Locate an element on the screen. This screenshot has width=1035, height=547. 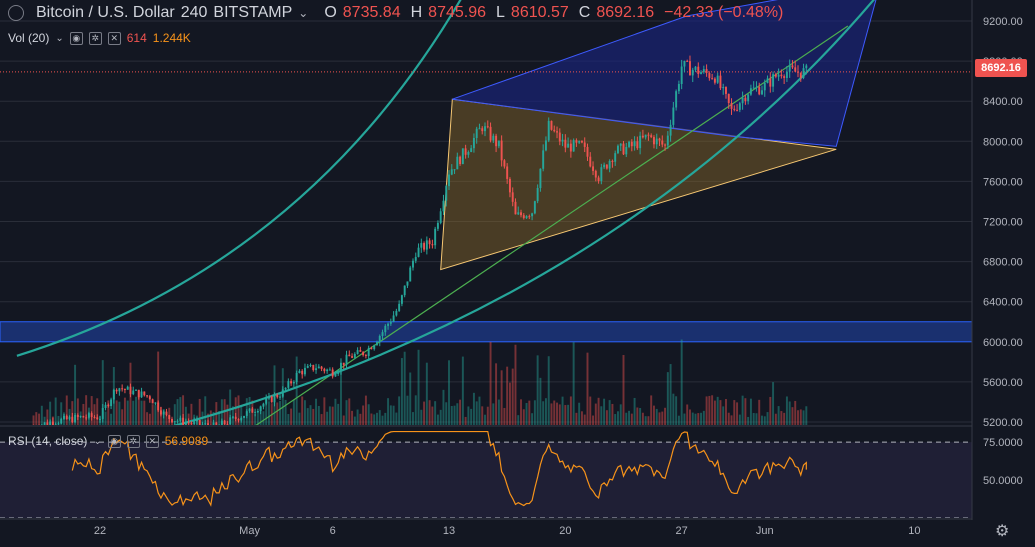
time-tick-label: 13 is located at coordinates (449, 531).